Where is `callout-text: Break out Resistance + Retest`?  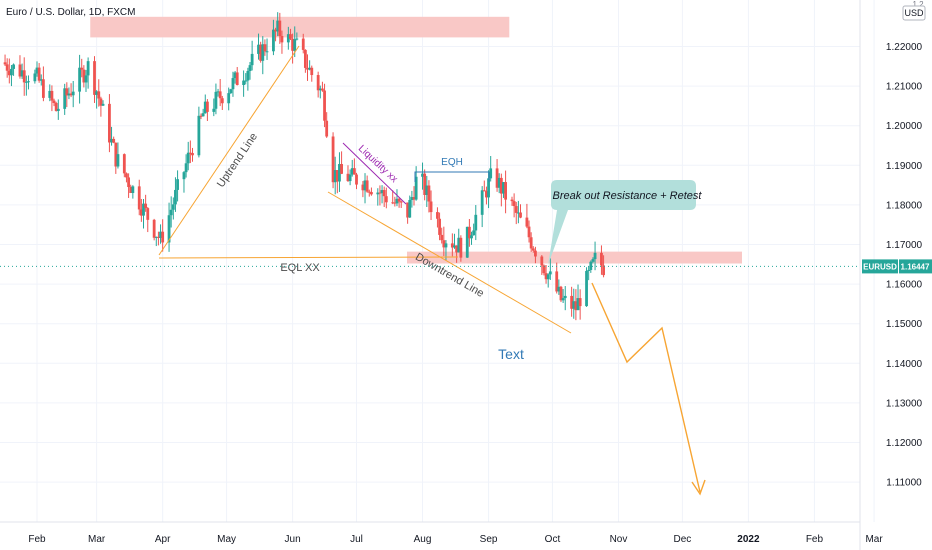 callout-text: Break out Resistance + Retest is located at coordinates (628, 196).